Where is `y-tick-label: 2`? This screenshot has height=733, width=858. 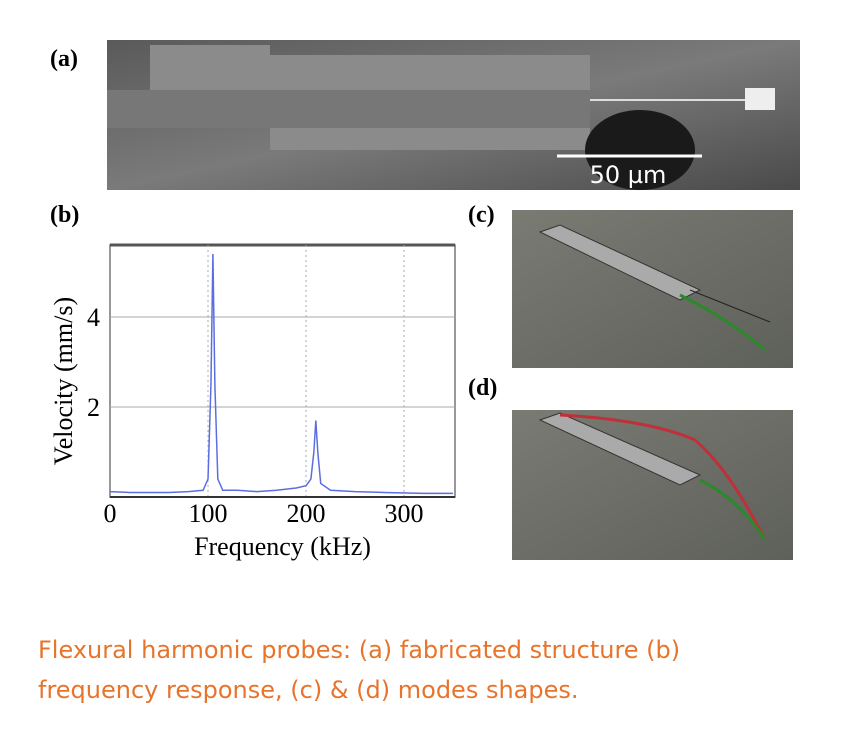
y-tick-label: 2 is located at coordinates (93, 407).